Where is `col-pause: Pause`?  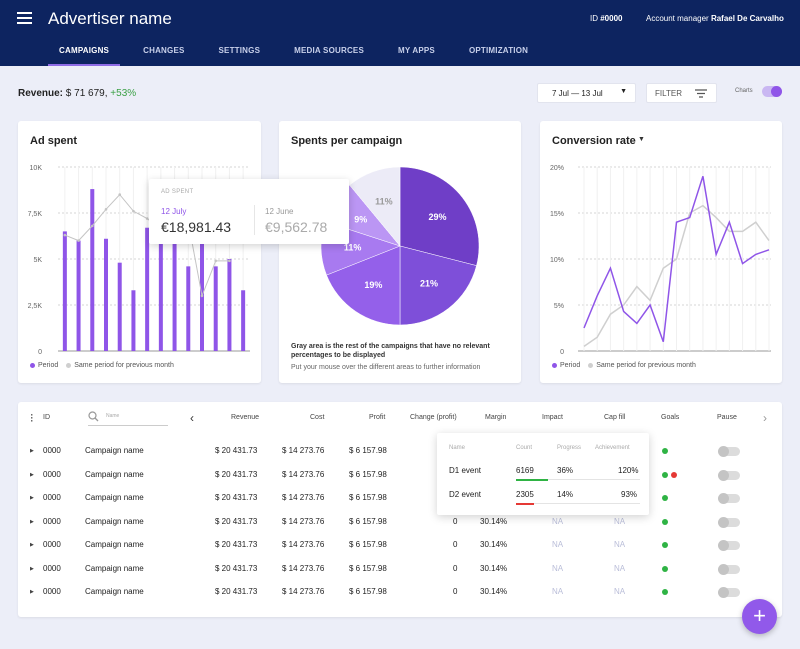
col-pause: Pause is located at coordinates (727, 417).